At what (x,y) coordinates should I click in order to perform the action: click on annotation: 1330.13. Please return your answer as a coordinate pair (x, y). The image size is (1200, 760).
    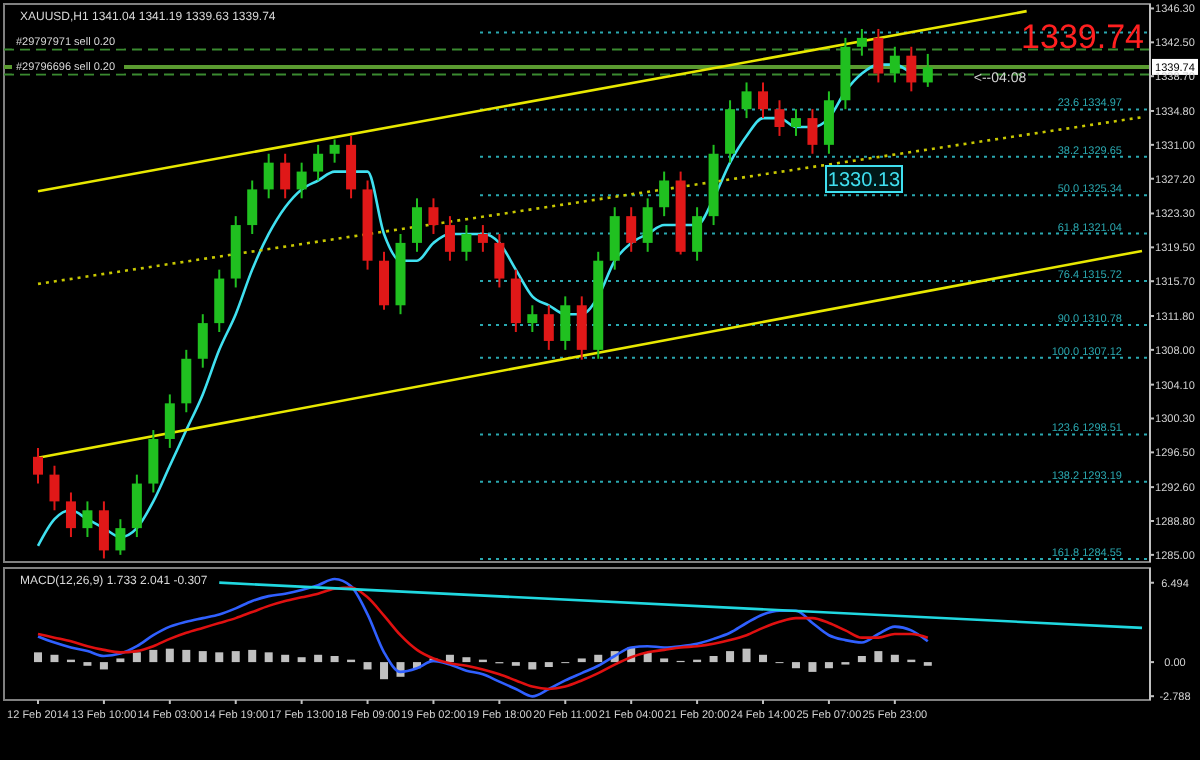
    Looking at the image, I should click on (864, 181).